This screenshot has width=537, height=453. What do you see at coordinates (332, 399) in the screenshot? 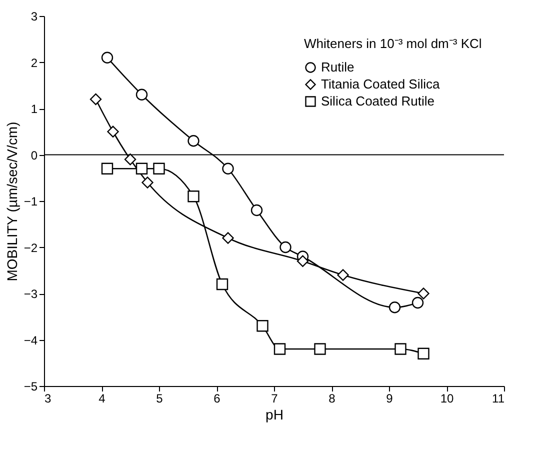
I see `x-tick-label: 8` at bounding box center [332, 399].